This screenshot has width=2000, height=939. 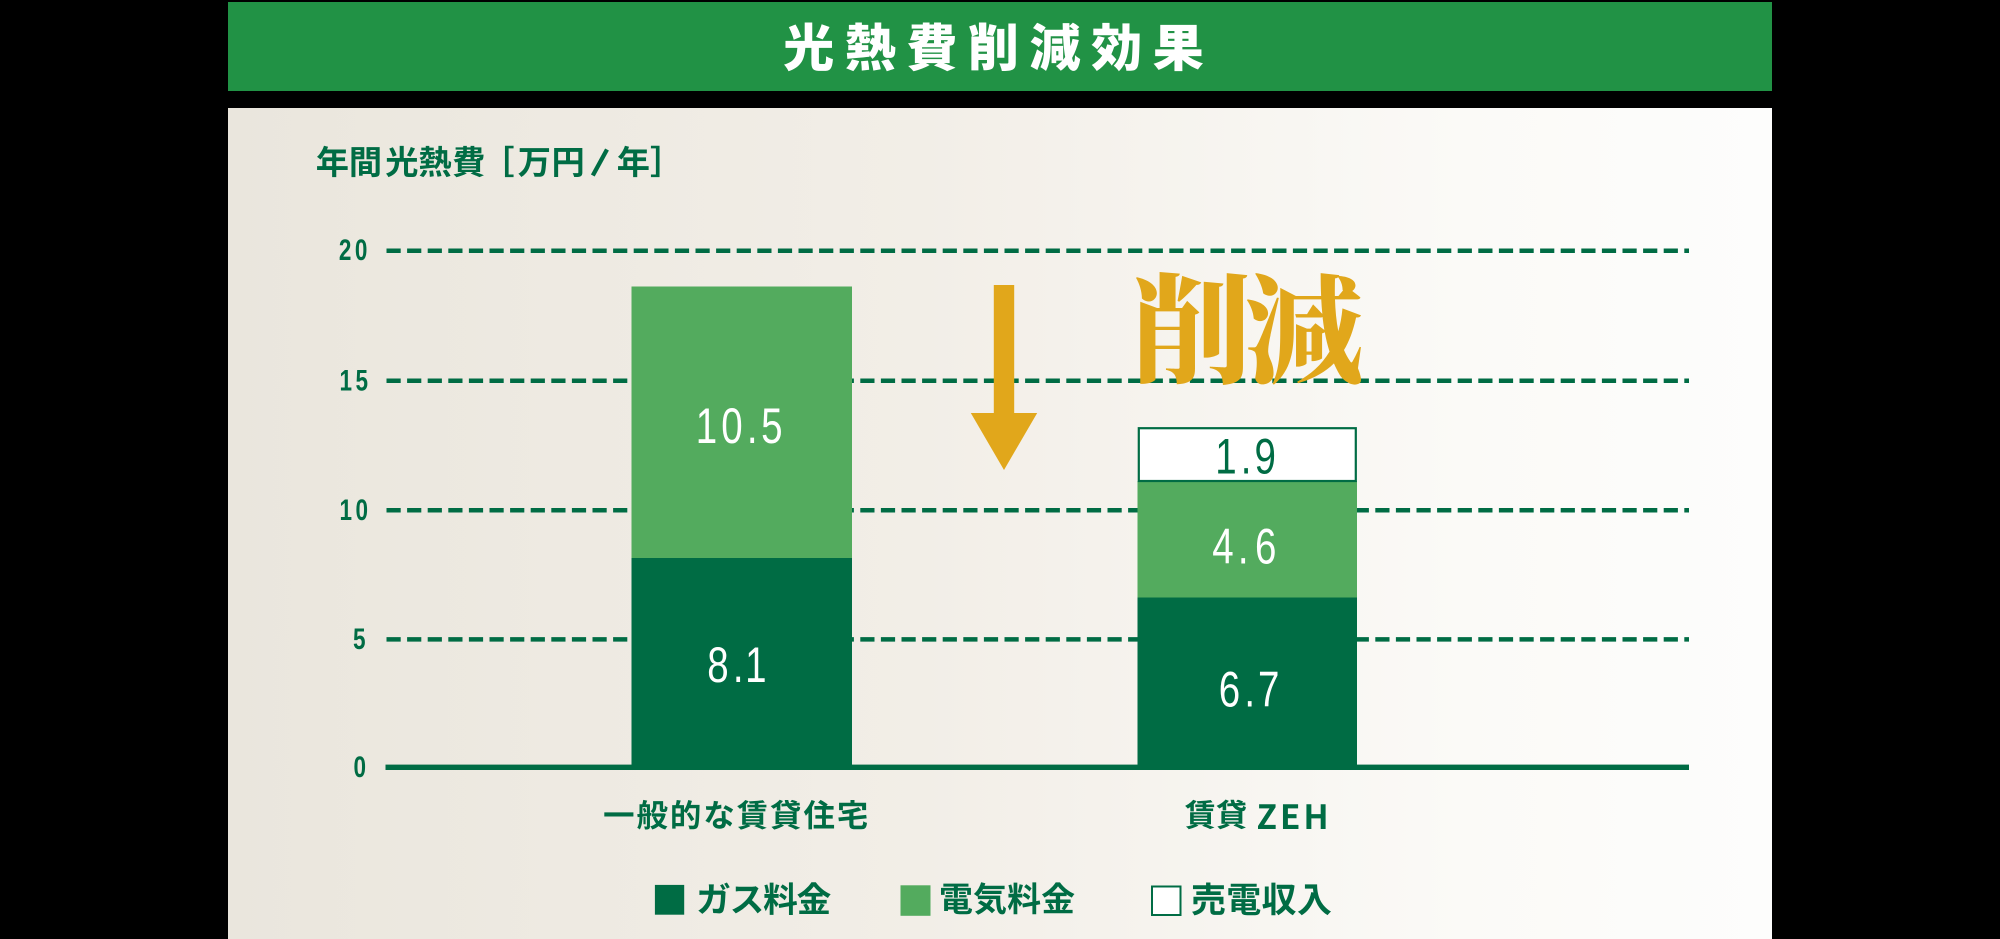 What do you see at coordinates (1245, 457) in the screenshot?
I see `svg-text: 1.9` at bounding box center [1245, 457].